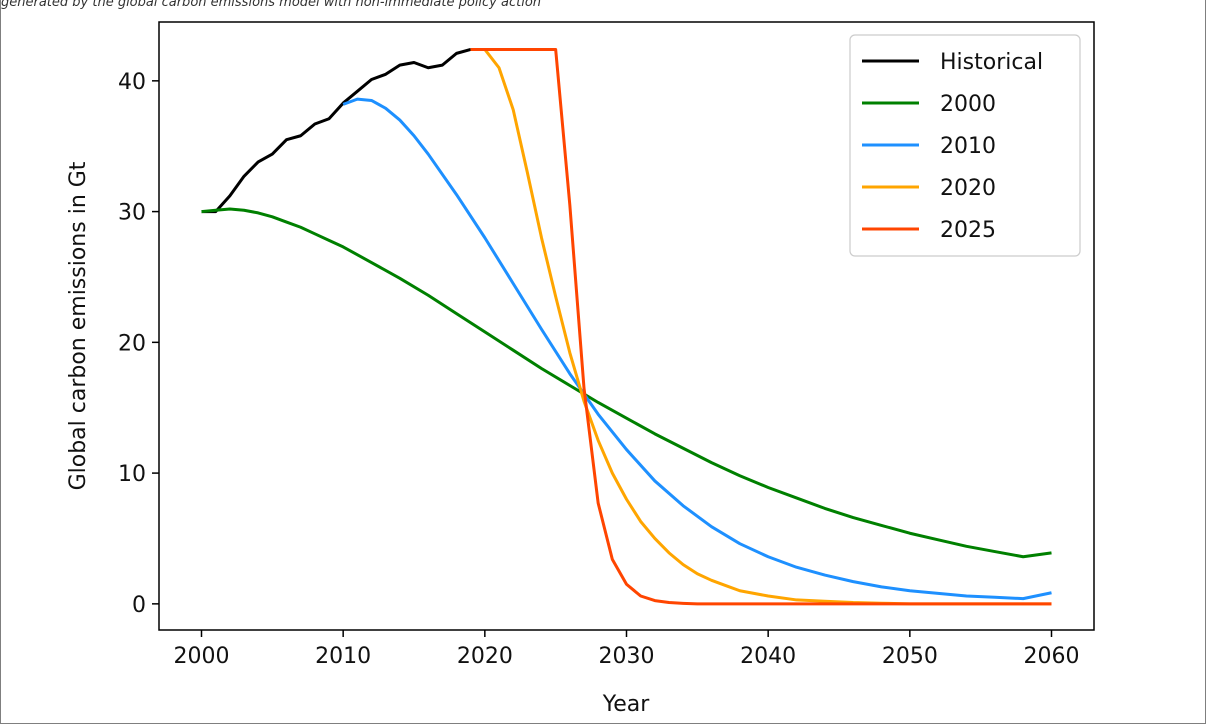 The height and width of the screenshot is (724, 1207). I want to click on y-tick-label: 0, so click(139, 605).